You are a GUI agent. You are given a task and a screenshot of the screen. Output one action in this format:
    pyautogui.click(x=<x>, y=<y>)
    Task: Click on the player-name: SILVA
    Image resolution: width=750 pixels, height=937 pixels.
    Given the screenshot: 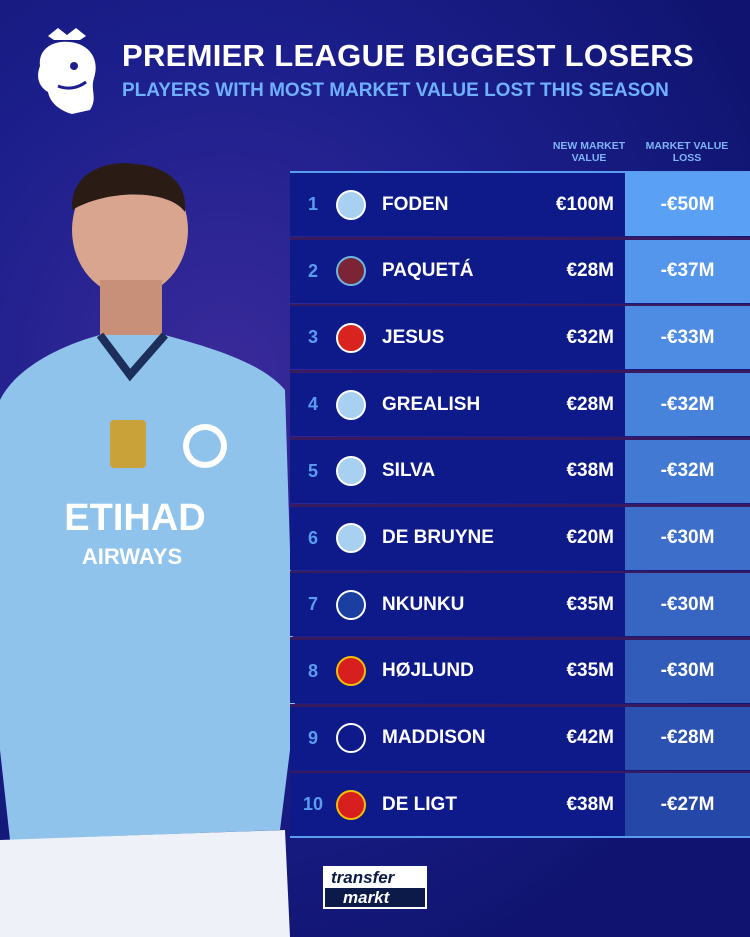 What is the action you would take?
    pyautogui.click(x=409, y=471)
    